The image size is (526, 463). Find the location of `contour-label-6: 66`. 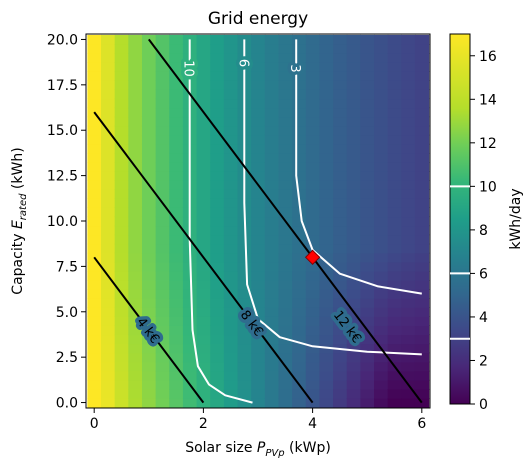

contour-label-6: 66 is located at coordinates (243, 62).